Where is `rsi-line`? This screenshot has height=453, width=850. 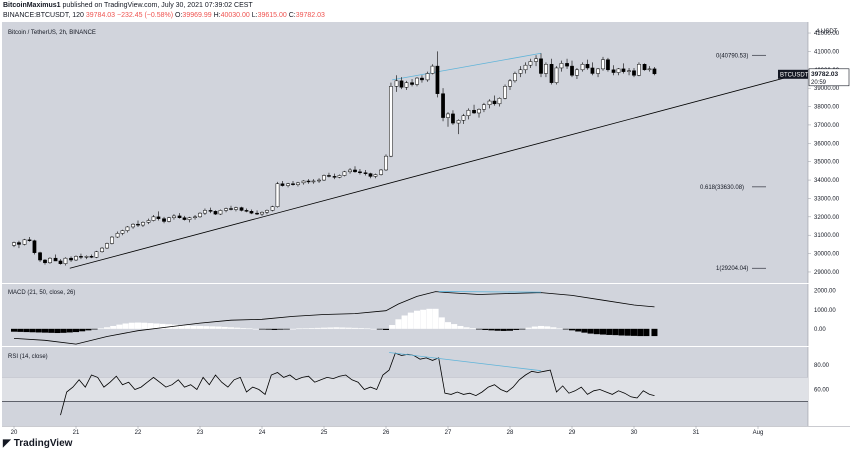 rsi-line is located at coordinates (357, 384).